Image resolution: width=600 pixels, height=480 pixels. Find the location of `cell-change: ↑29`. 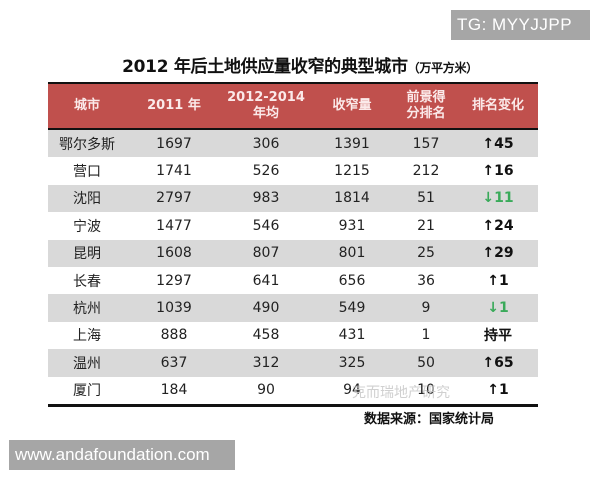

cell-change: ↑29 is located at coordinates (498, 253).